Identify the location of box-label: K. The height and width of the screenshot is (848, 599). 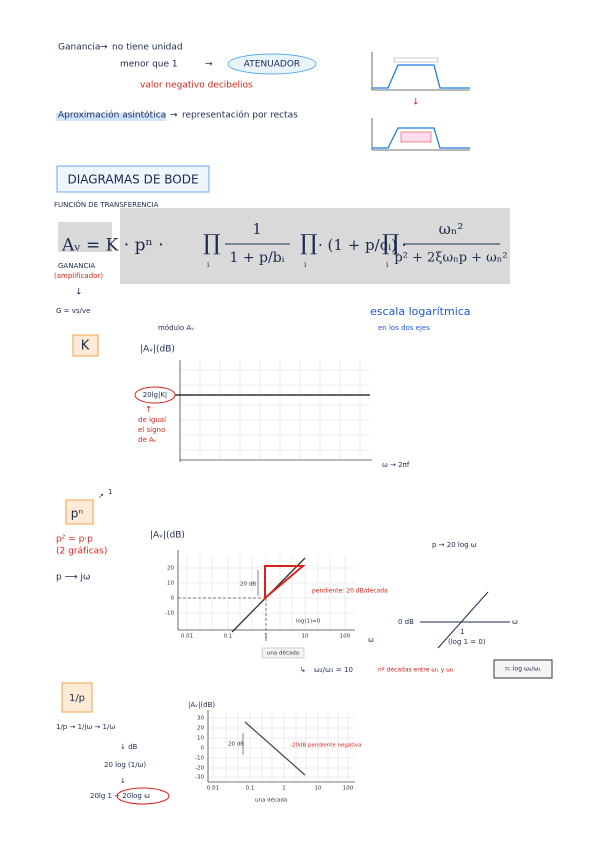
(85, 346).